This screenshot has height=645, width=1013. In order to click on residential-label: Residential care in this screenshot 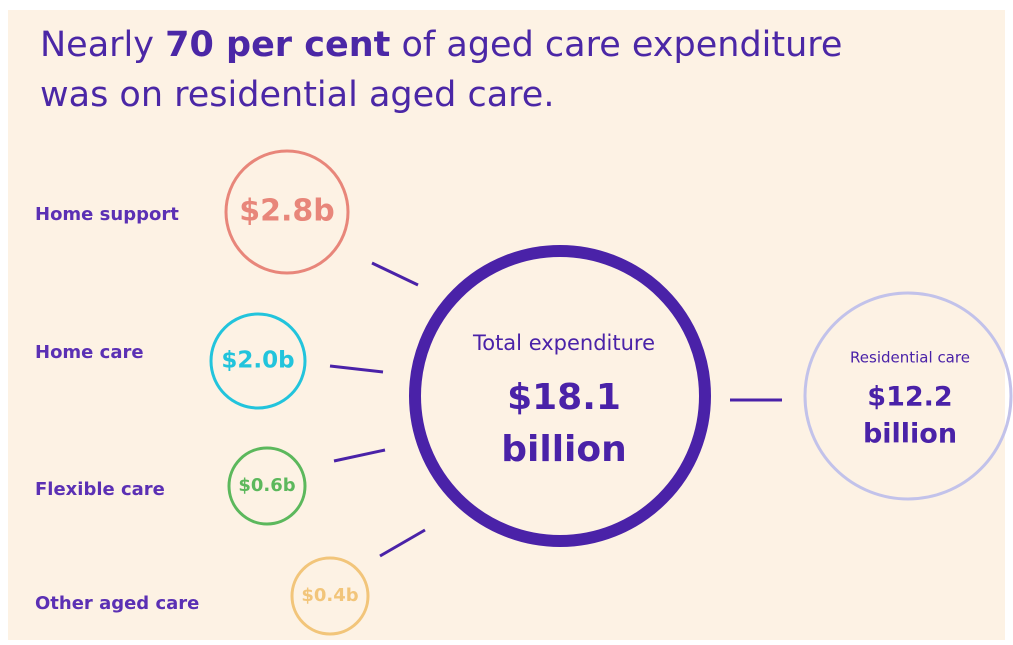, I will do `click(910, 358)`.